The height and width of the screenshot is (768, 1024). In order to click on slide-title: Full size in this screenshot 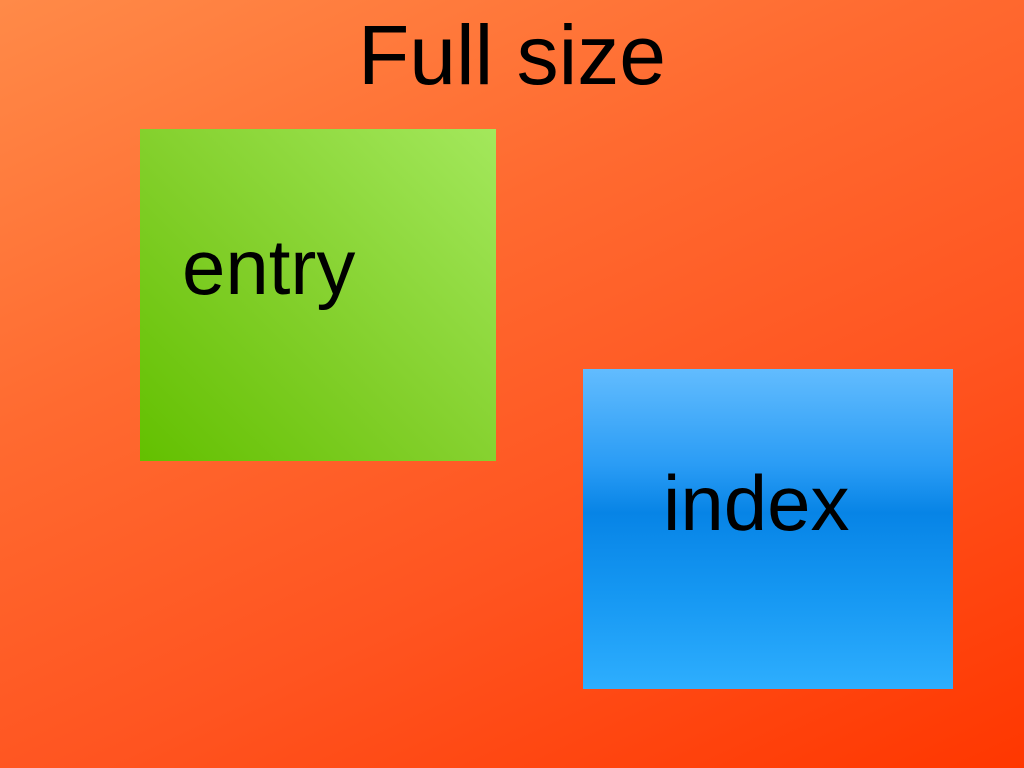, I will do `click(512, 55)`.